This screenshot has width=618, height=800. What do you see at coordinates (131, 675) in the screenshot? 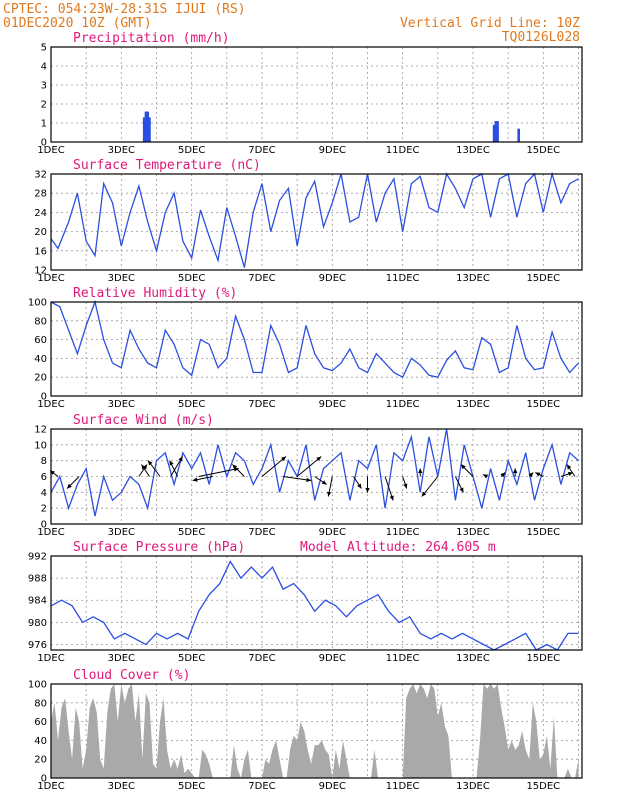
I see `cloud-title: Cloud Cover (%)` at bounding box center [131, 675].